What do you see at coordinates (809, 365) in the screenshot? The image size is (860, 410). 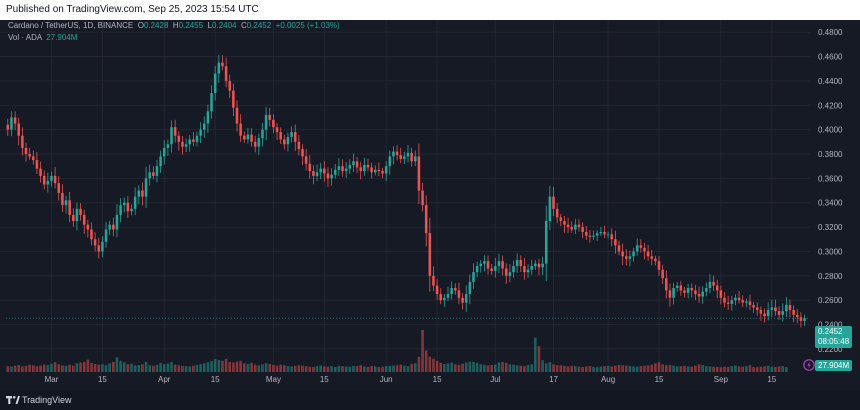 I see `lightning-icon` at bounding box center [809, 365].